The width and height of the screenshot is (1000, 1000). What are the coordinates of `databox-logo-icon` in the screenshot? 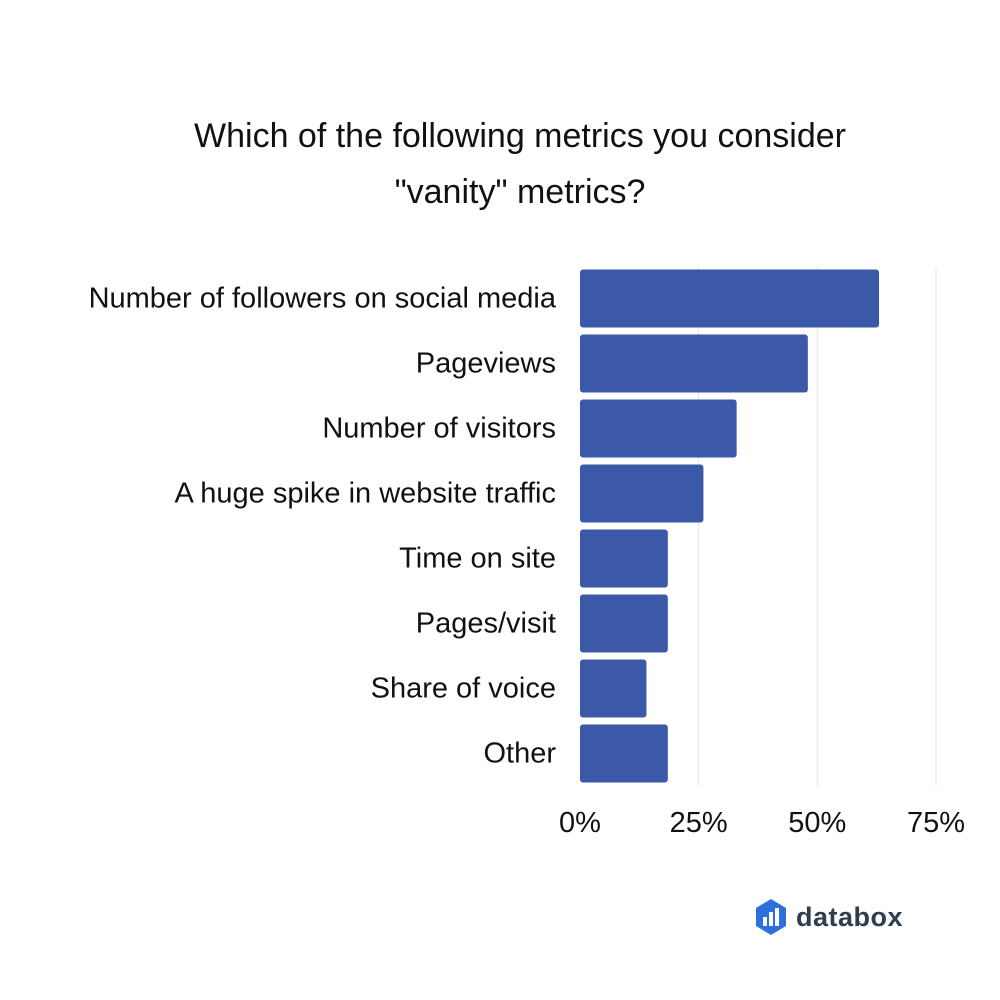 It's located at (771, 917).